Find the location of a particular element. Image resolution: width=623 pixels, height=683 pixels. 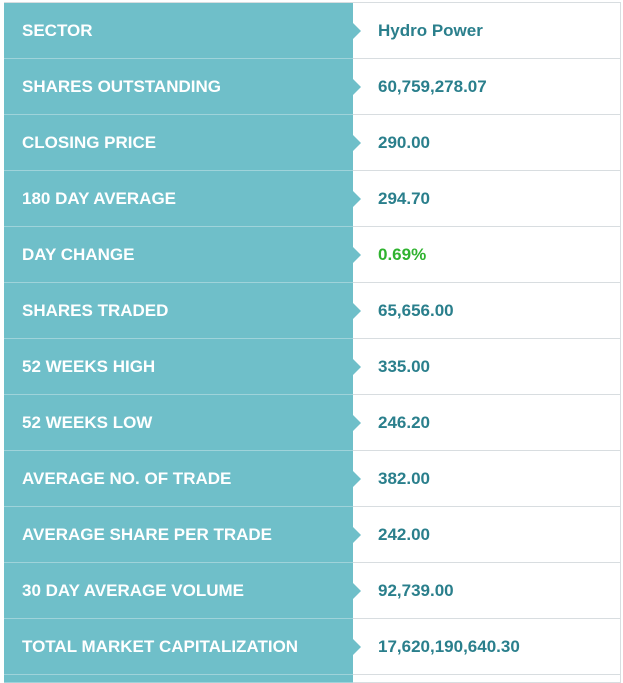

stat-label: 30 DAY AVERAGE VOLUME is located at coordinates (182, 591).